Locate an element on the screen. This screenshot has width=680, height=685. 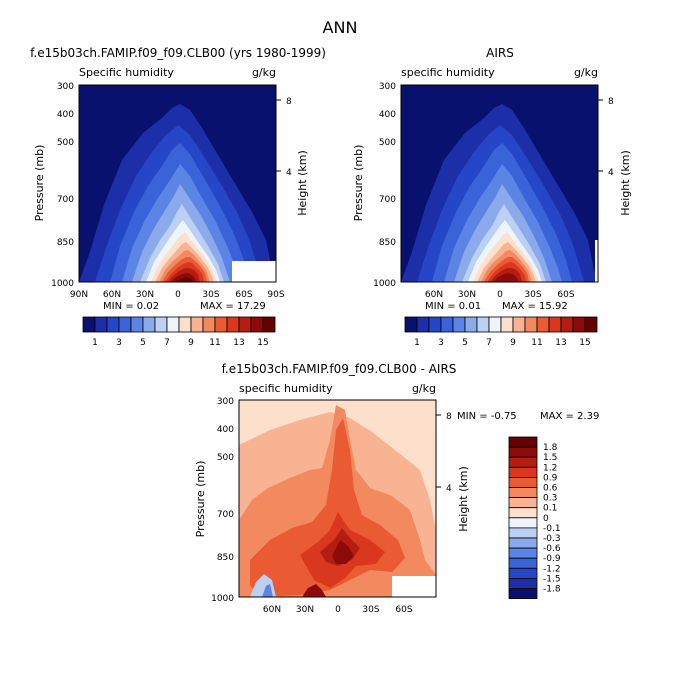
colorbar-label: -0.1 is located at coordinates (552, 529).